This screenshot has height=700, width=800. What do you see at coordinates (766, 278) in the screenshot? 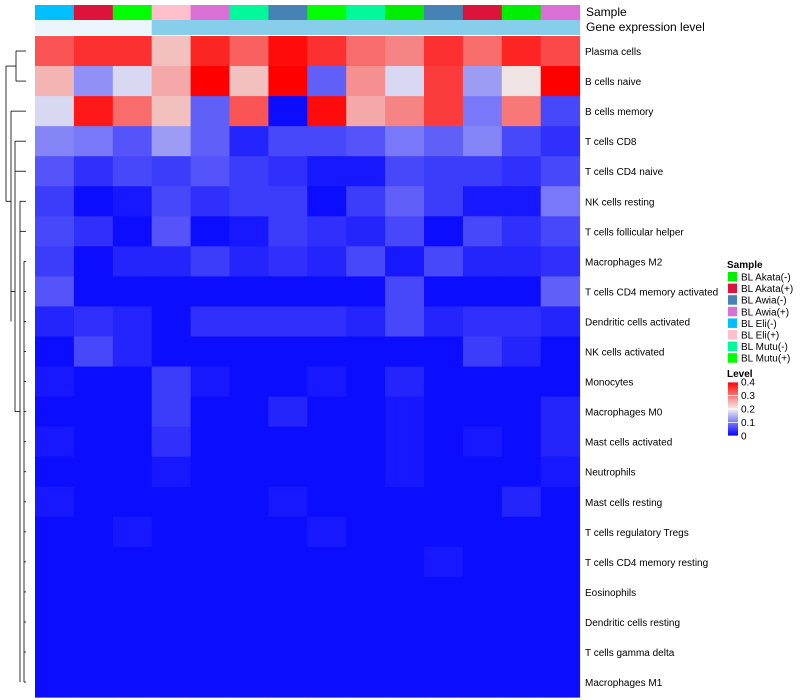
I see `sample-legend-label: BL Akata(-)` at bounding box center [766, 278].